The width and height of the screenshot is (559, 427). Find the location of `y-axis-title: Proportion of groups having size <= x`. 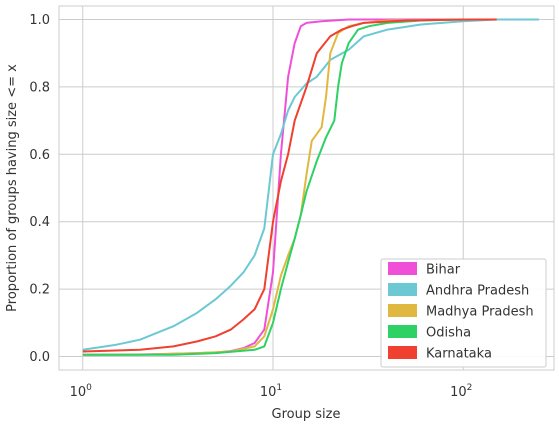

y-axis-title: Proportion of groups having size <= x is located at coordinates (12, 188).